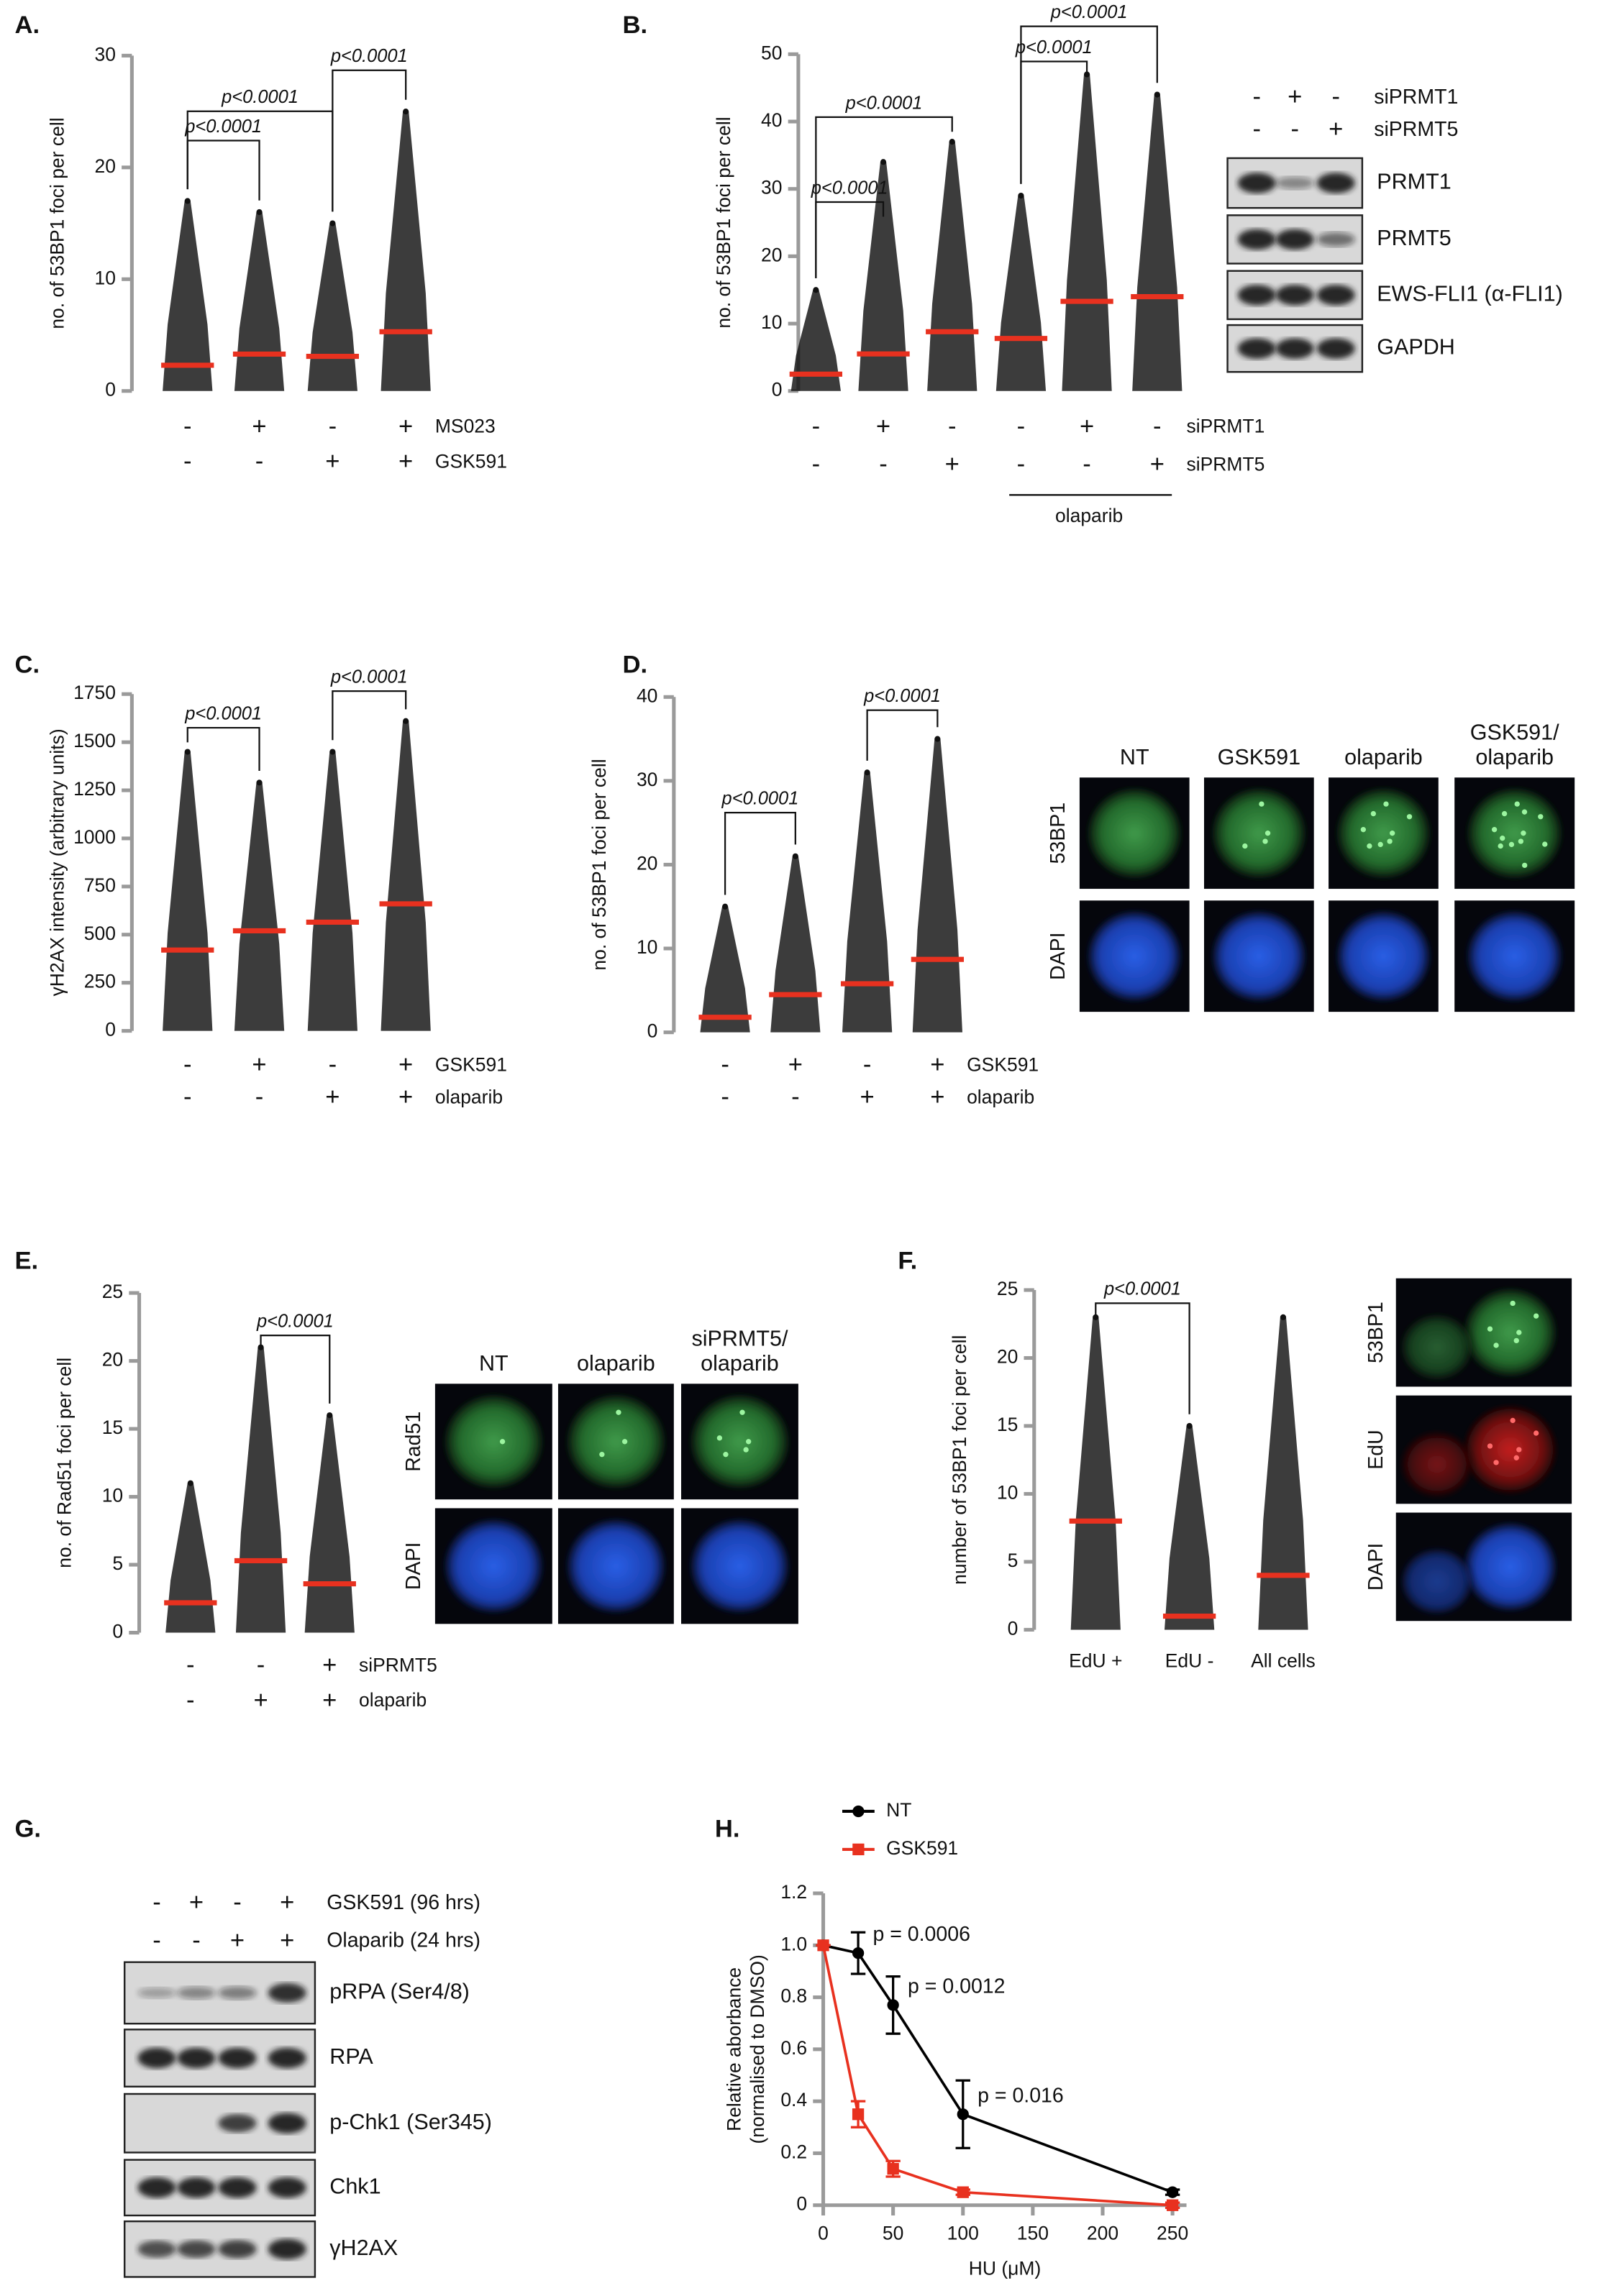  Describe the element at coordinates (26, 1260) in the screenshot. I see `panel-label: E.` at that location.